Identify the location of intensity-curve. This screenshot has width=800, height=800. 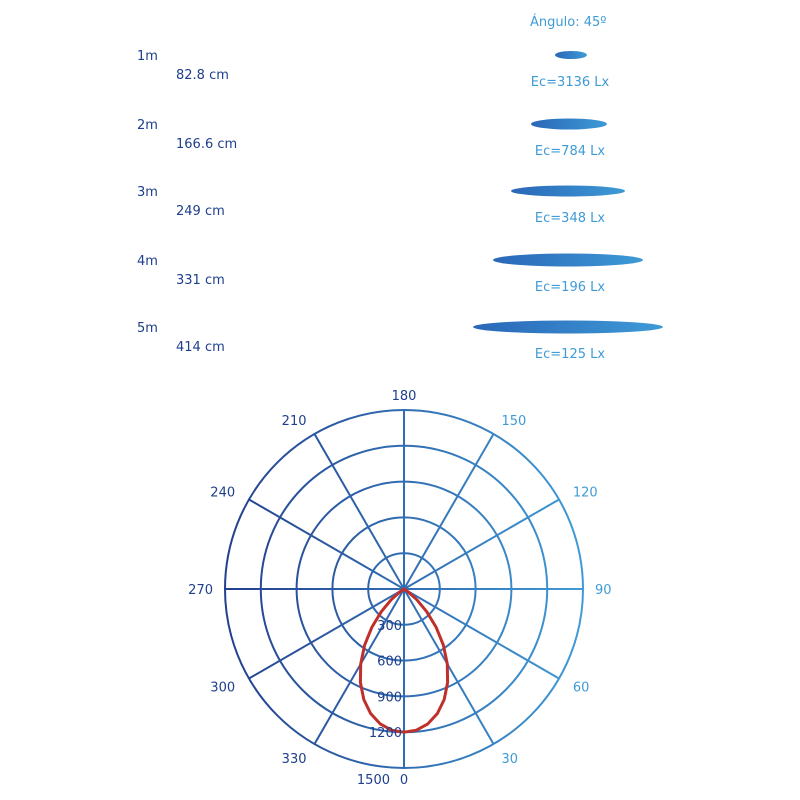
(404, 660).